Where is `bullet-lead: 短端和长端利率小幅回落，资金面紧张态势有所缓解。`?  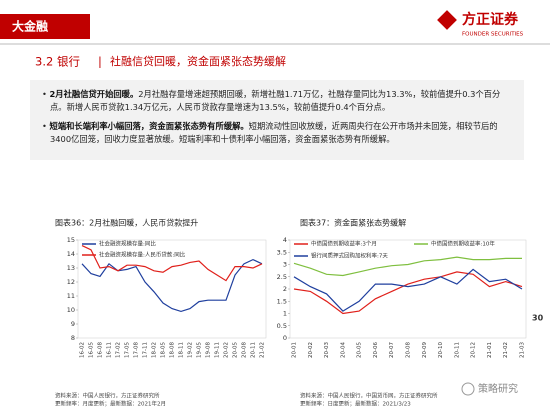
bullet-lead: 短端和长端利率小幅回落，资金面紧张态势有所缓解。 is located at coordinates (149, 126).